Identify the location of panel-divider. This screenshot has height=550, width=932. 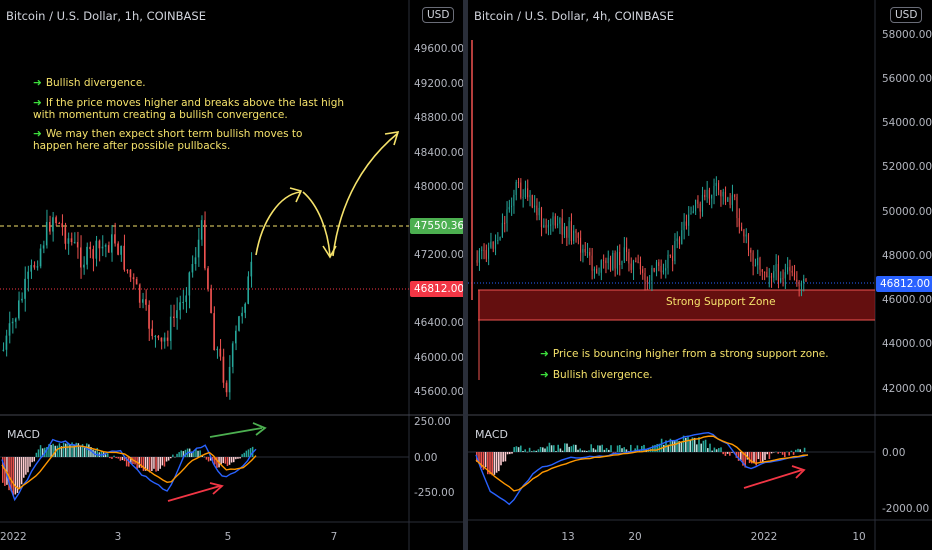
(465, 275).